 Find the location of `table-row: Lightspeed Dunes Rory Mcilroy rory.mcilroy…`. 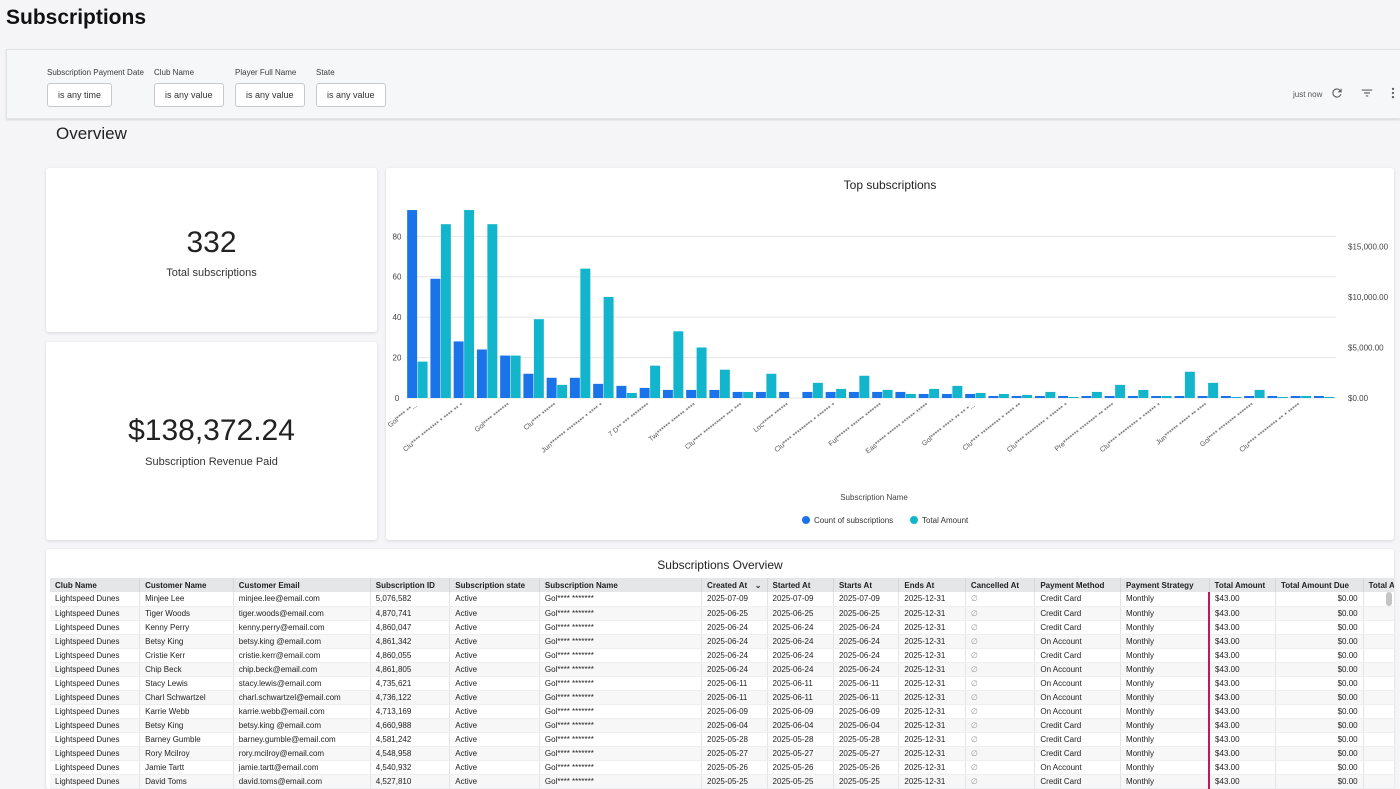

table-row: Lightspeed Dunes Rory Mcilroy rory.mcilroy… is located at coordinates (722, 753).